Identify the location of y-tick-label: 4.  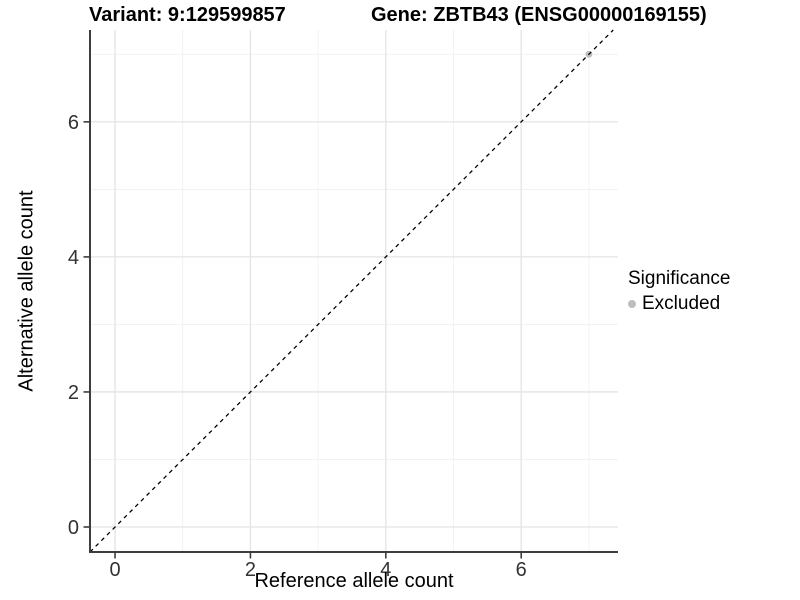
(73, 258).